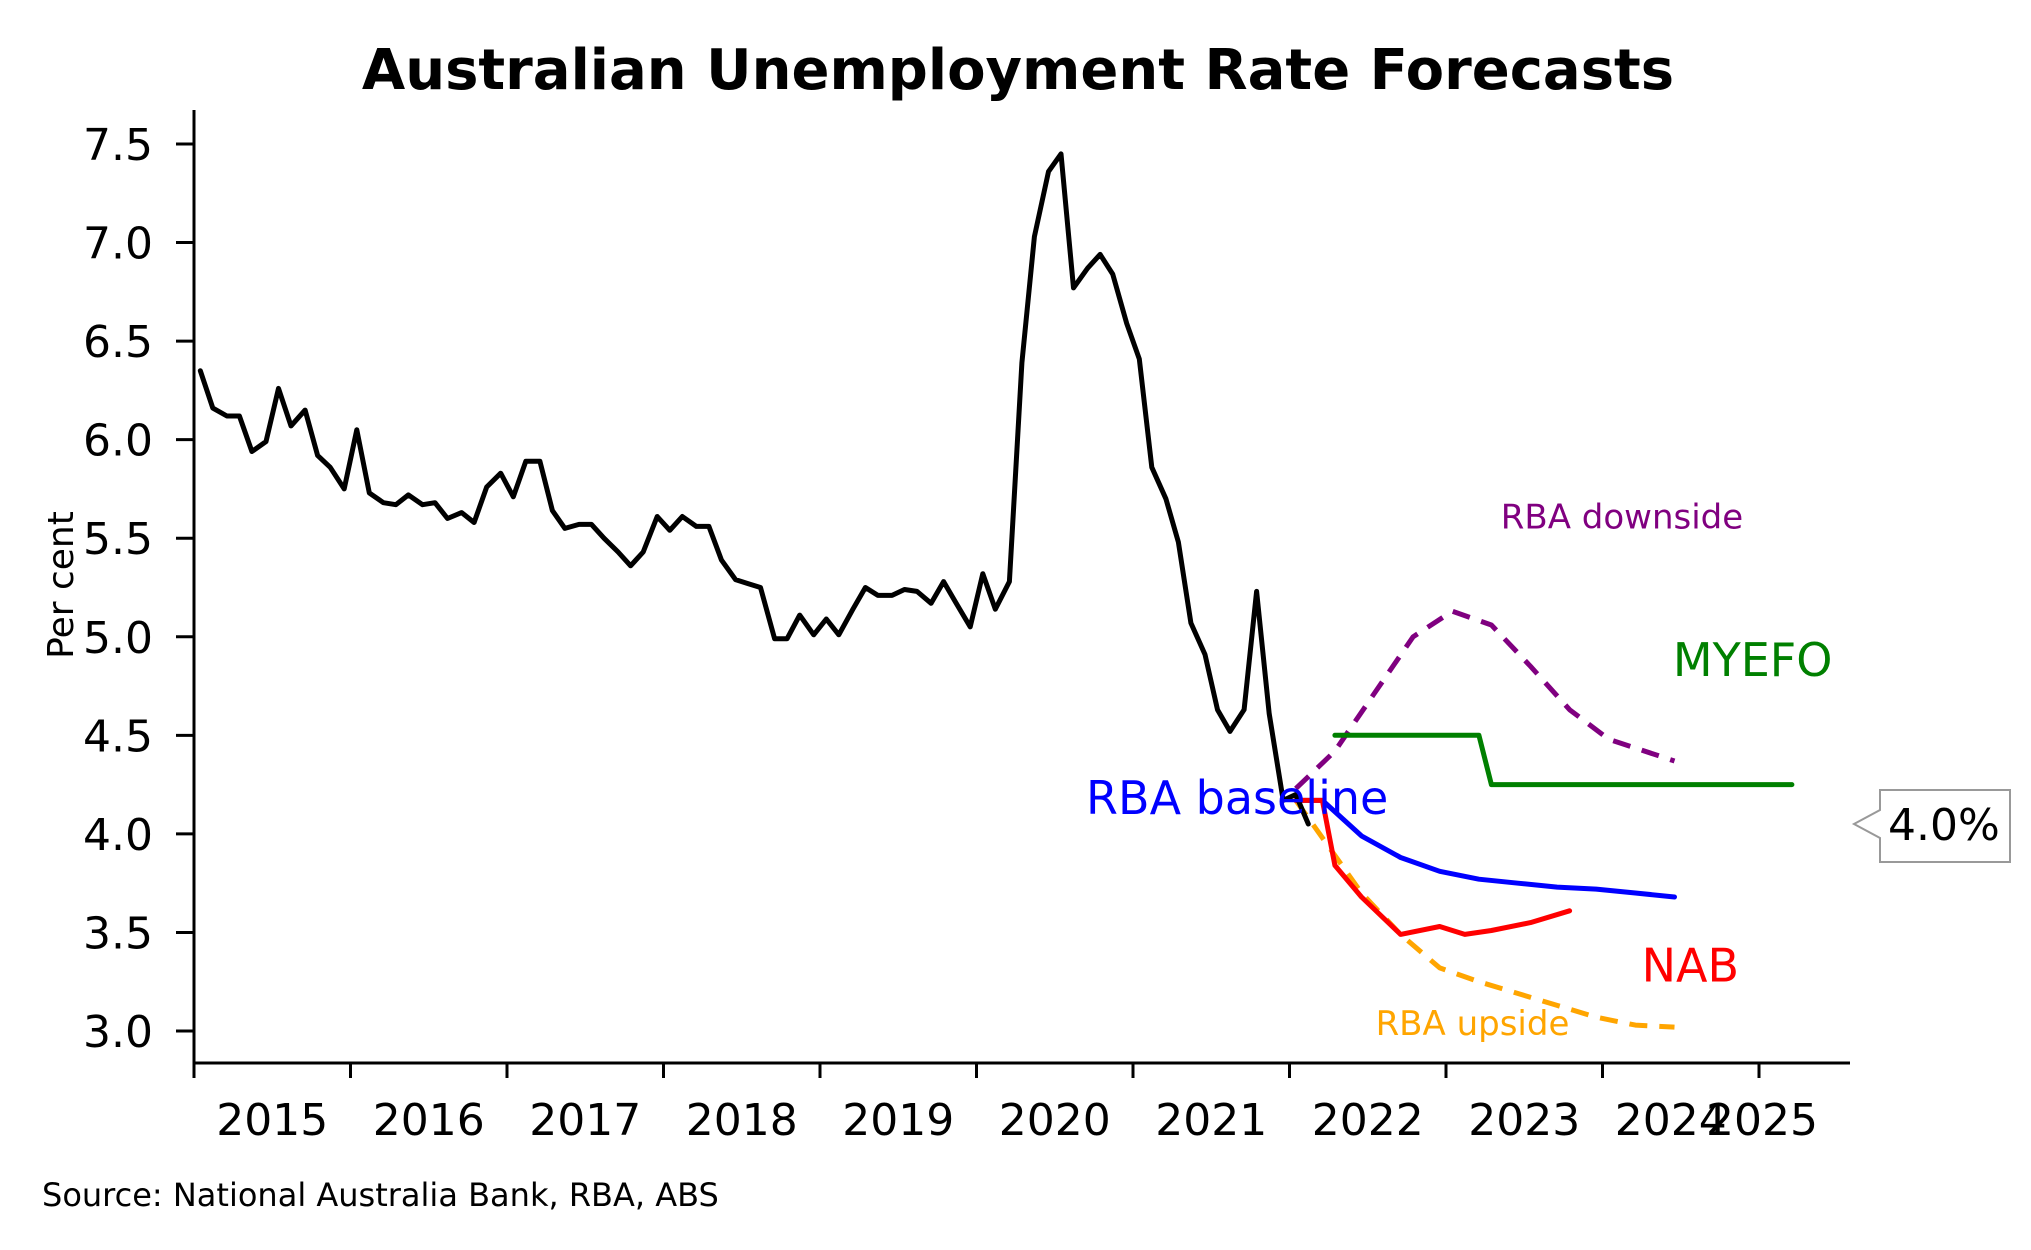  What do you see at coordinates (118, 441) in the screenshot?
I see `y-tick-label: 6.0` at bounding box center [118, 441].